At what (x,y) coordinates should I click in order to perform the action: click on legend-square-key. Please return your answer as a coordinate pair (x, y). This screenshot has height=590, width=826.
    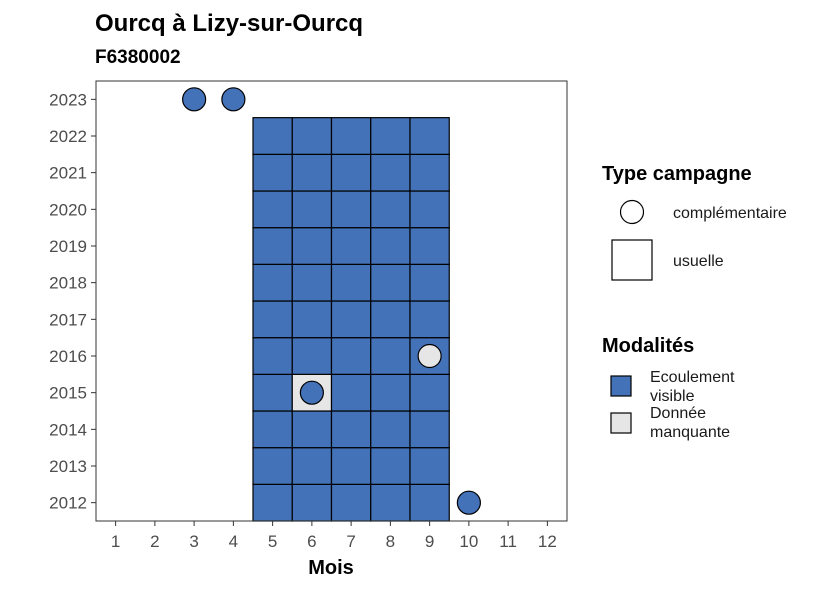
    Looking at the image, I should click on (632, 260).